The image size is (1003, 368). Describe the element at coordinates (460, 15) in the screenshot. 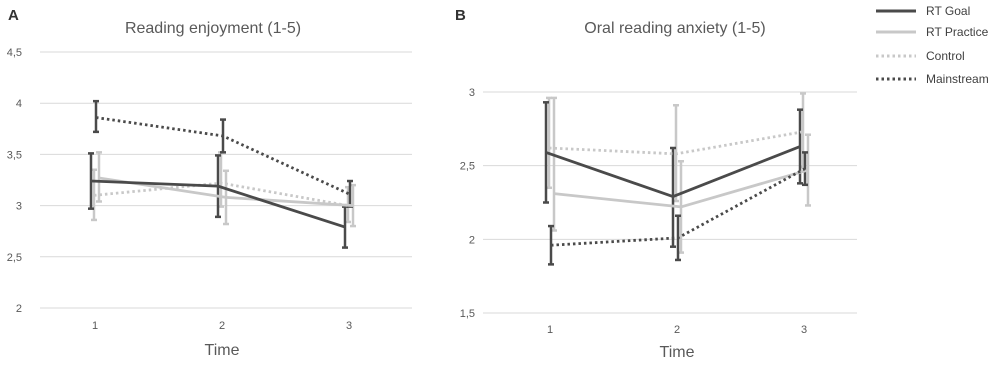

I see `panel-letter: B` at that location.